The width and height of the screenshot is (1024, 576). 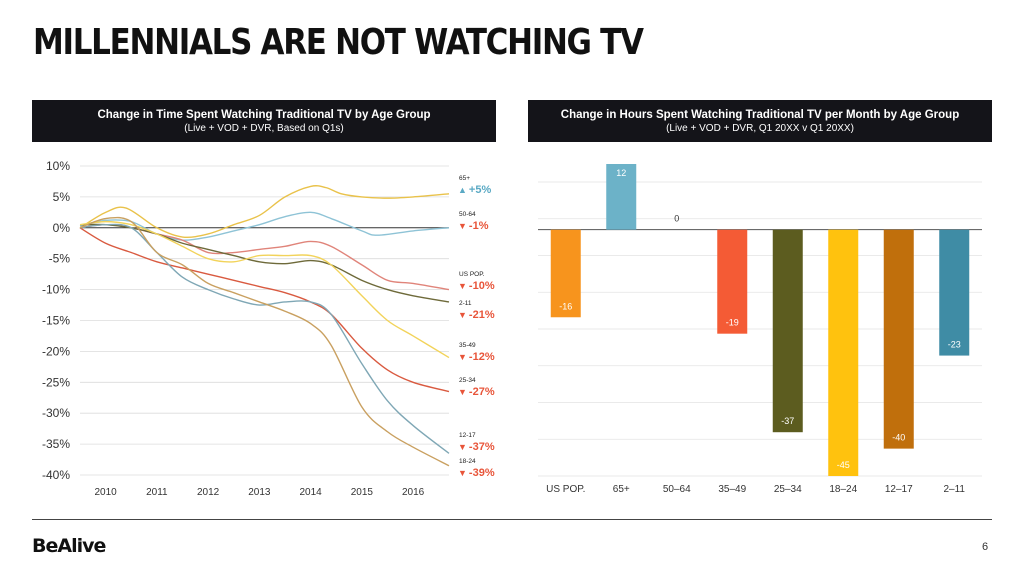 I want to click on bar-us-pop, so click(x=565, y=273).